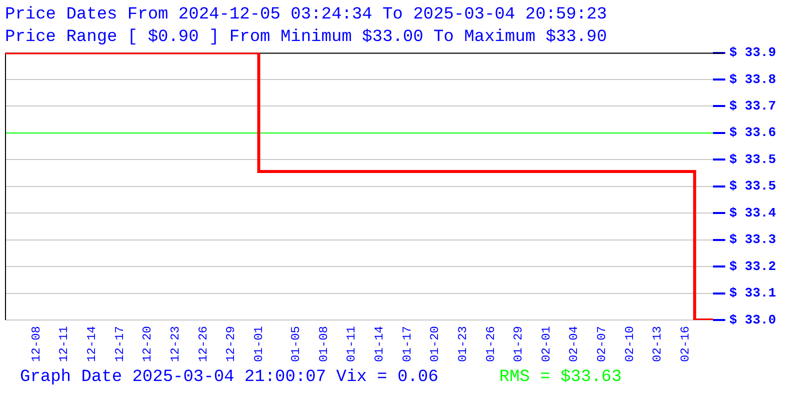  I want to click on y-tick-label: $ 33.2, so click(752, 266).